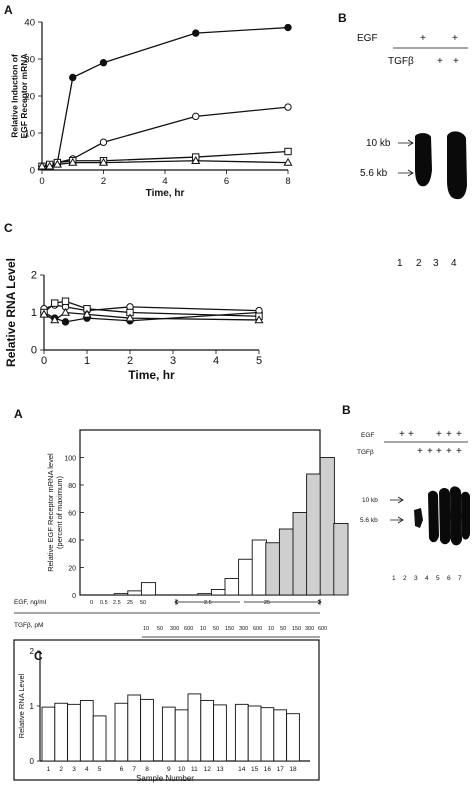 This screenshot has width=474, height=790. I want to click on fig2-tgf-value-4: 600, so click(188, 629).